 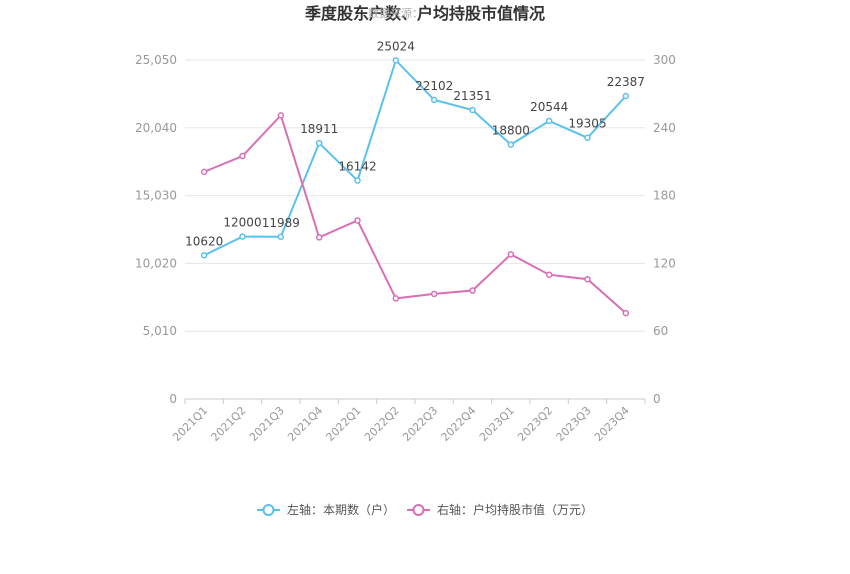 I want to click on data-label: 16142, so click(x=357, y=167).